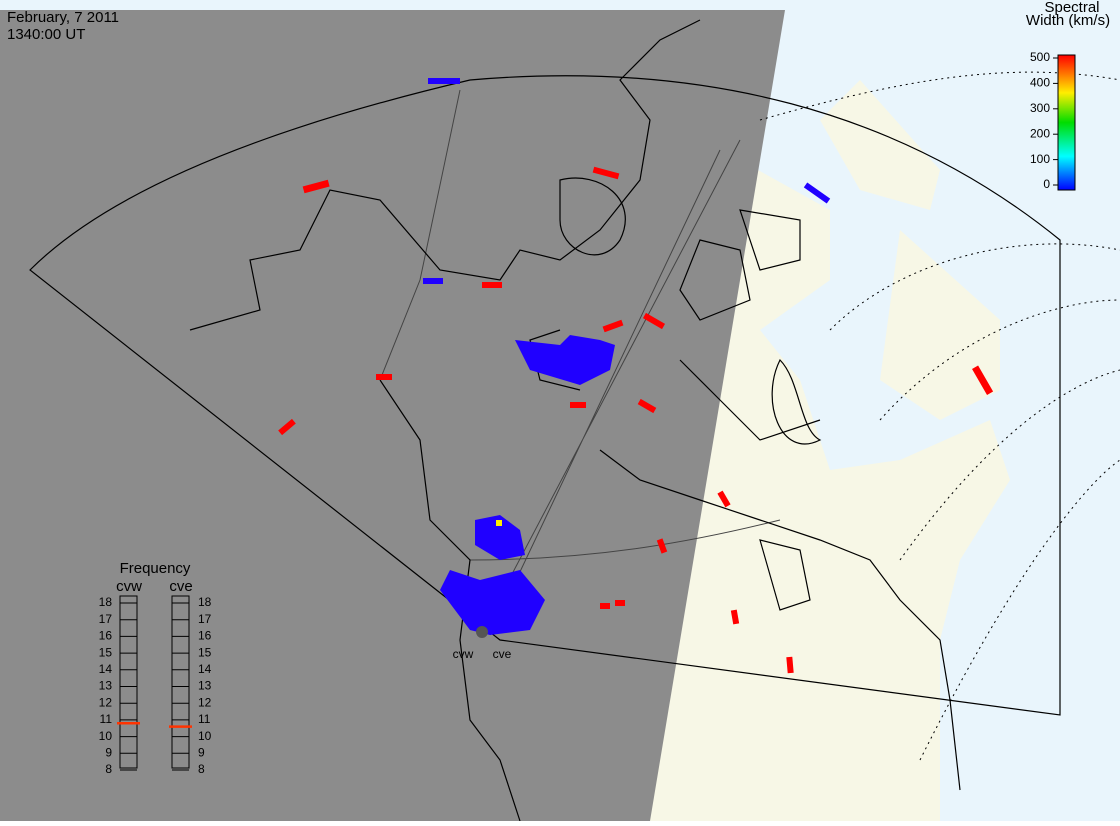 The height and width of the screenshot is (826, 1120). I want to click on frequency-title: Frequency, so click(155, 568).